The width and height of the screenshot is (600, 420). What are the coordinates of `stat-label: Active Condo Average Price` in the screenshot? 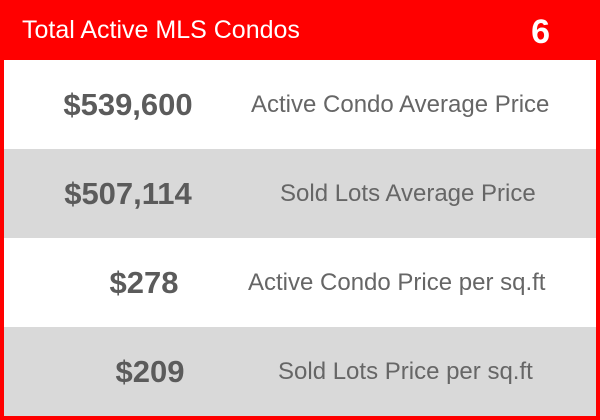 It's located at (400, 104).